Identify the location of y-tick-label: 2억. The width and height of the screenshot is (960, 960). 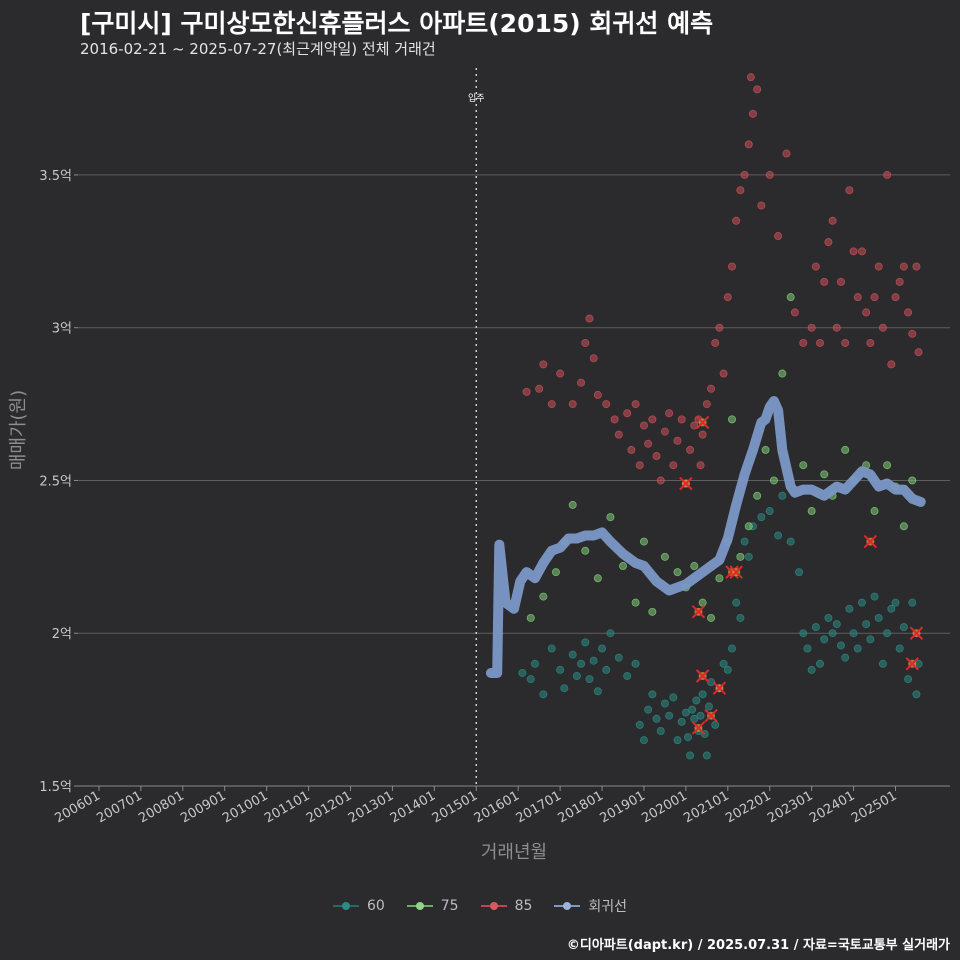
(62, 634).